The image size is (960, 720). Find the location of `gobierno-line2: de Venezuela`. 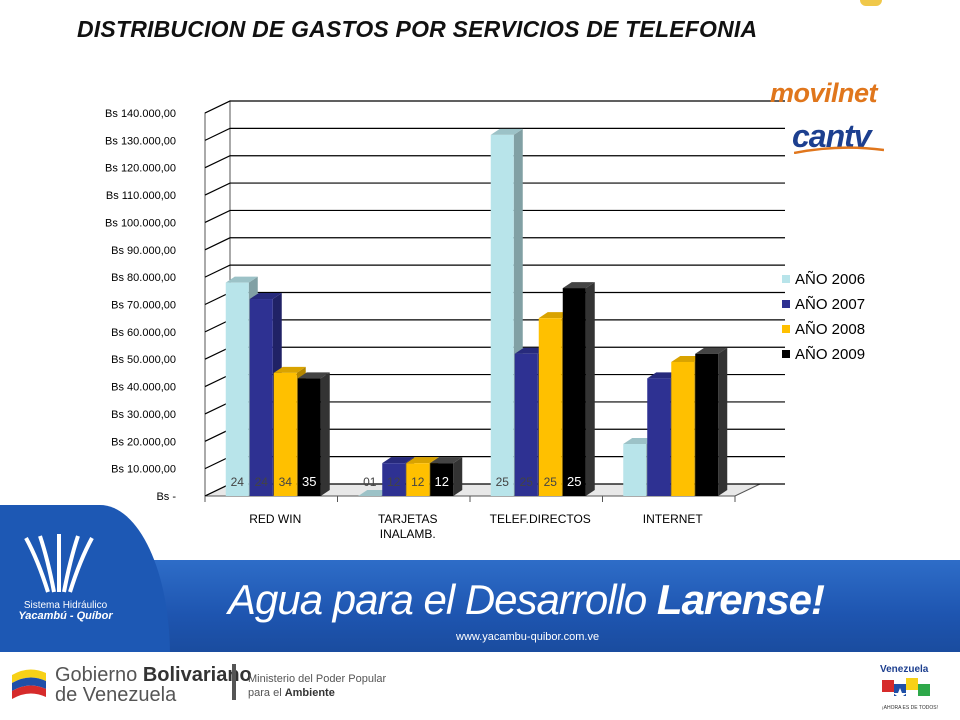

gobierno-line2: de Venezuela is located at coordinates (116, 695).